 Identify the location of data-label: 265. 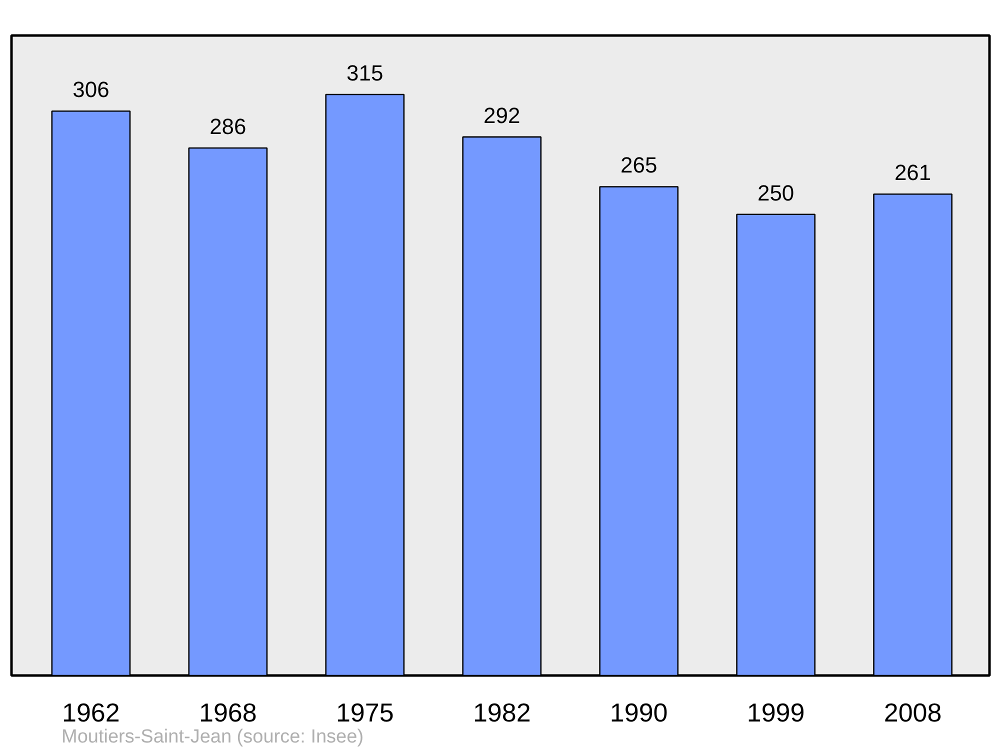
(639, 165).